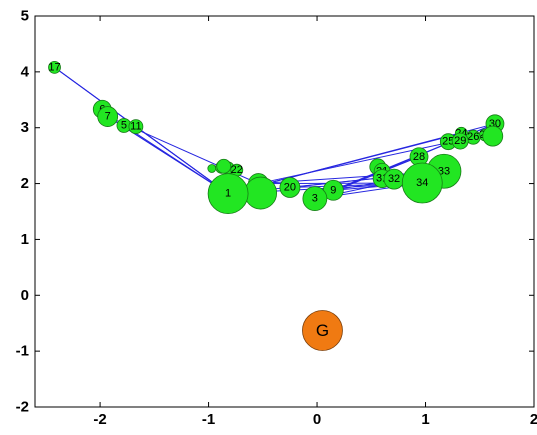 The height and width of the screenshot is (435, 537). I want to click on center-node-g: G, so click(322, 330).